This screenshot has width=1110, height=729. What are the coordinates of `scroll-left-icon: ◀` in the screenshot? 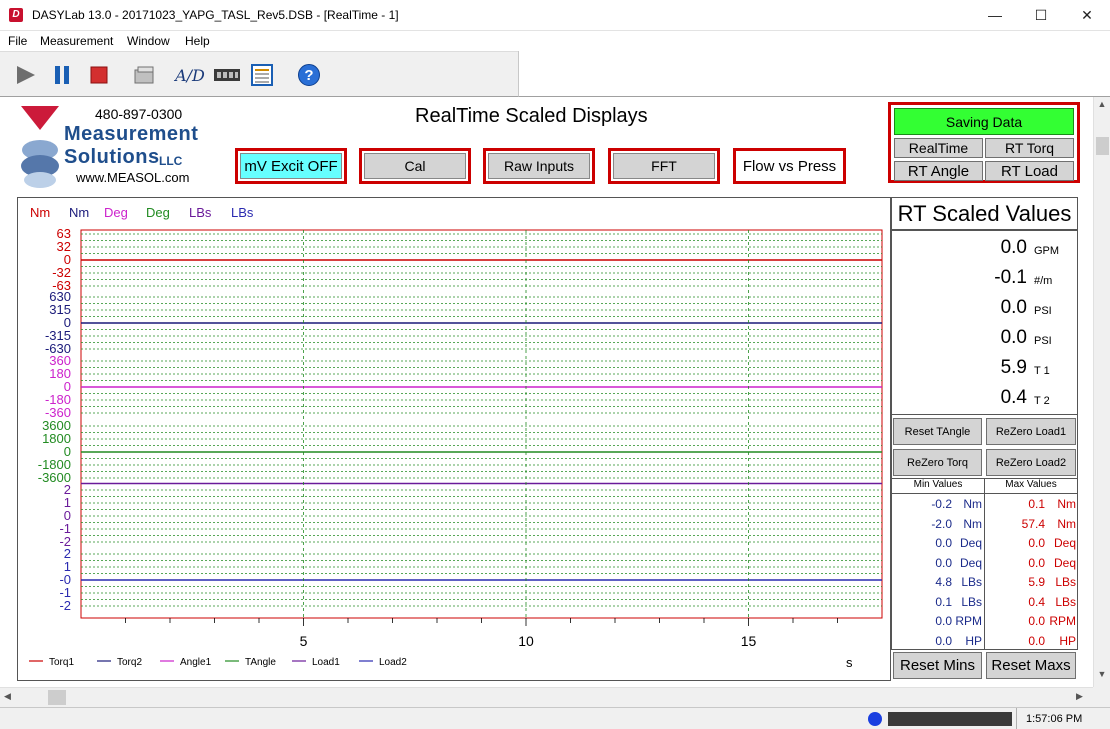 It's located at (7, 696).